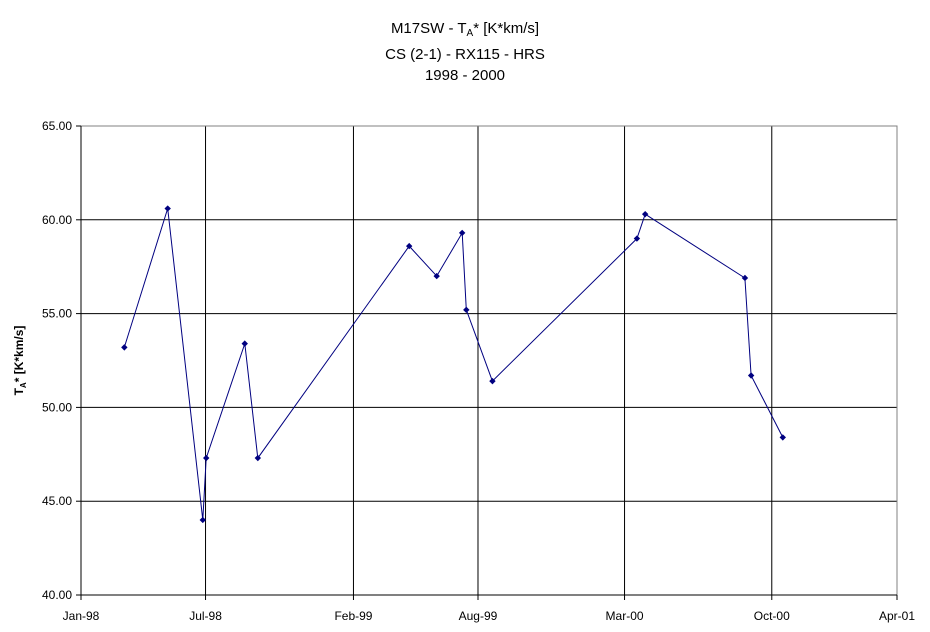 The height and width of the screenshot is (632, 930). I want to click on y-tick-label: 55.00, so click(57, 314).